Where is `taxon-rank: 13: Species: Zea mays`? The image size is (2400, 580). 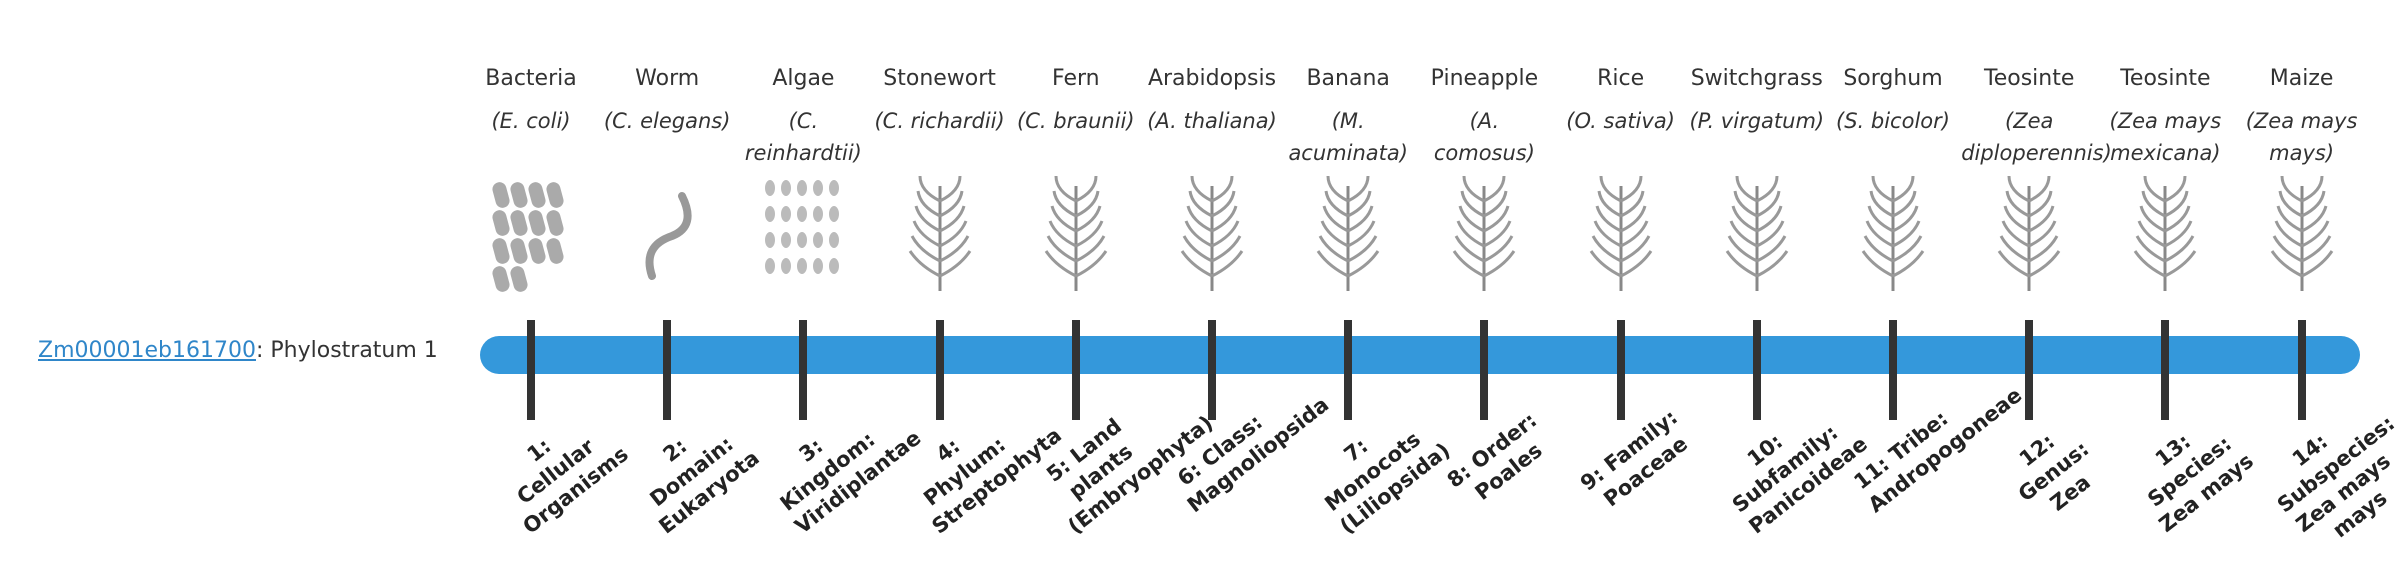 taxon-rank: 13: Species: Zea mays is located at coordinates (2201, 483).